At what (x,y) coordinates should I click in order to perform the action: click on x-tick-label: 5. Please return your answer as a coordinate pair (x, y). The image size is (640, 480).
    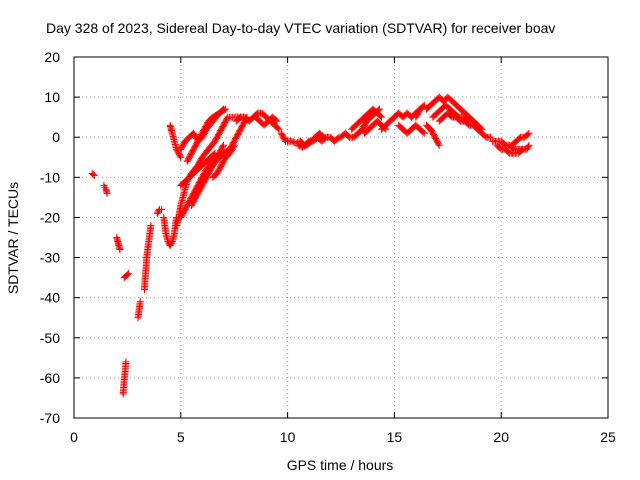
    Looking at the image, I should click on (181, 437).